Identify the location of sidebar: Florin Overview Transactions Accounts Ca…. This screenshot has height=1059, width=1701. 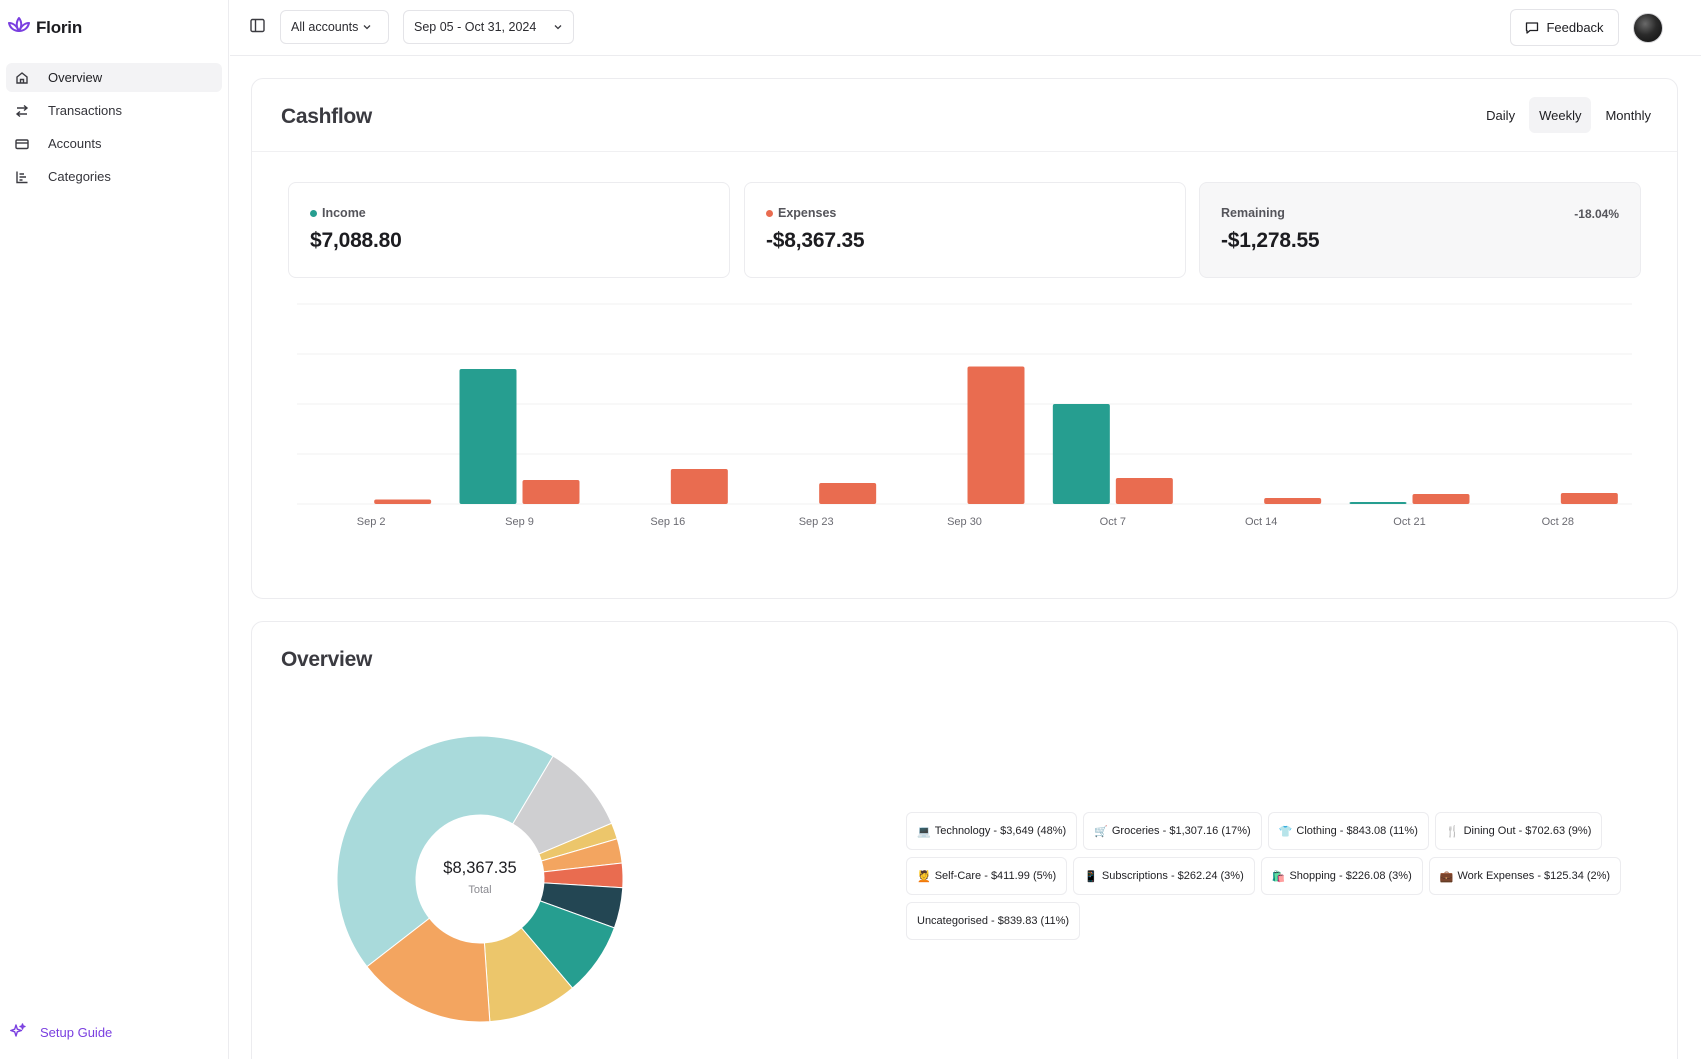
(114, 529).